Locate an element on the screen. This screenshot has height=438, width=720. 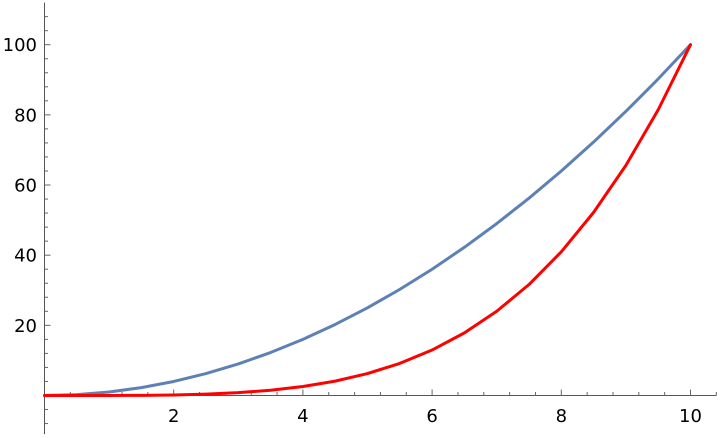
x-tick-labels: 2 4 6 8 10 is located at coordinates (435, 416).